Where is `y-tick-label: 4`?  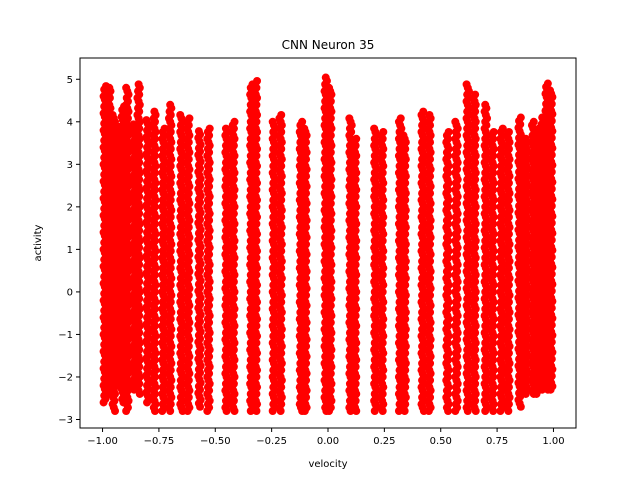
y-tick-label: 4 is located at coordinates (70, 122).